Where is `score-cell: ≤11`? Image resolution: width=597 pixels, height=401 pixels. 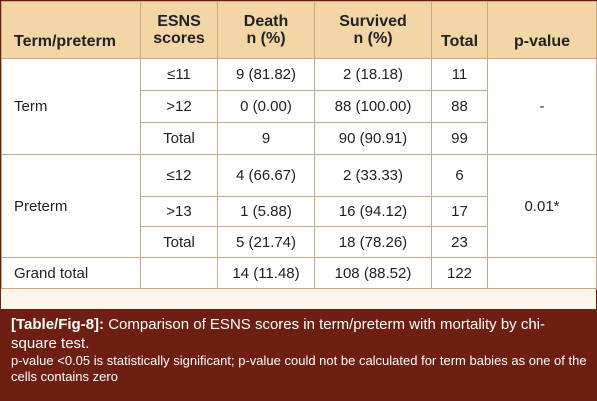 score-cell: ≤11 is located at coordinates (179, 74).